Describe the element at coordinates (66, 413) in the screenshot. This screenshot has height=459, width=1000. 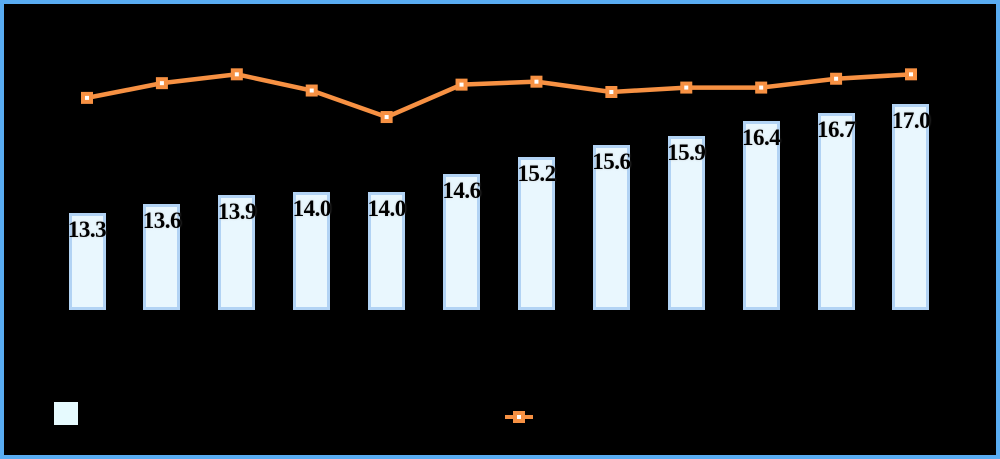
I see `legend-bar-swatch` at that location.